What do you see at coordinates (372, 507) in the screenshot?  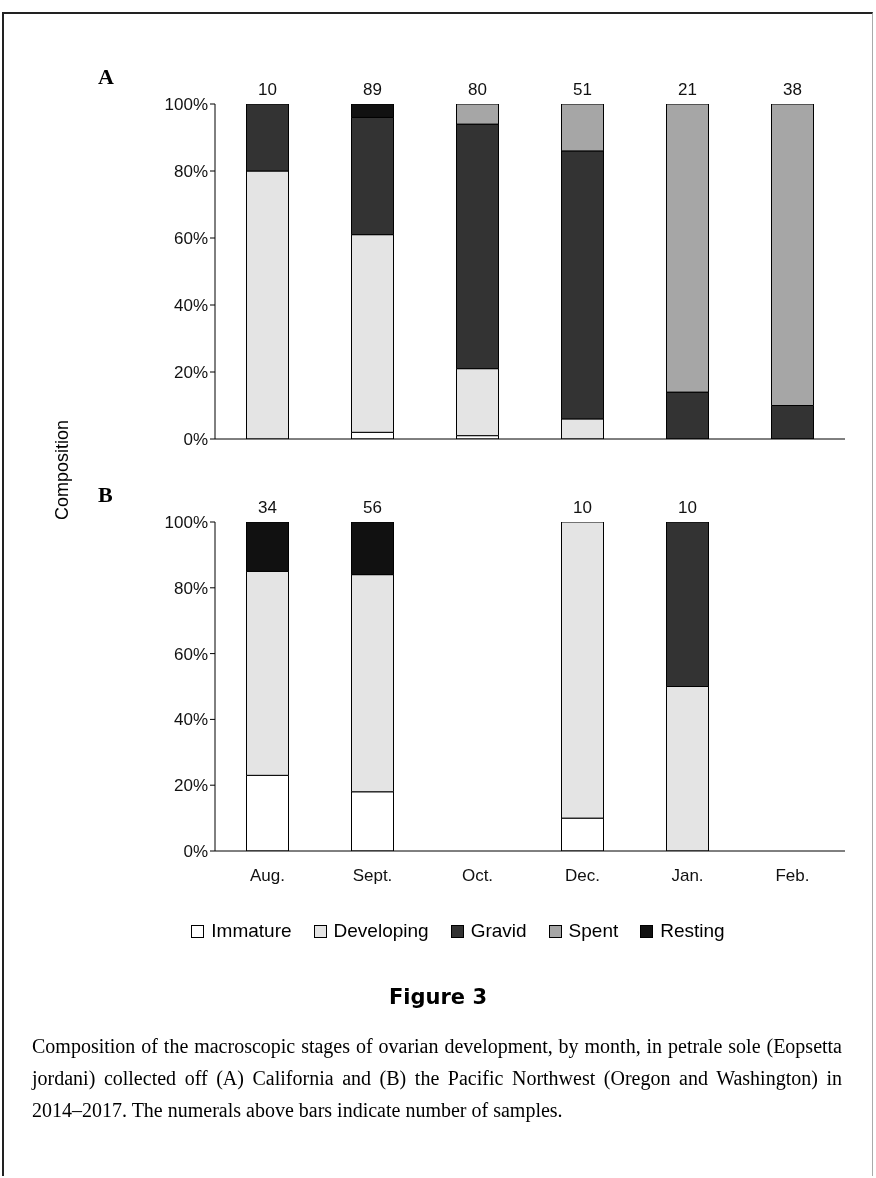 I see `annotation: 56` at bounding box center [372, 507].